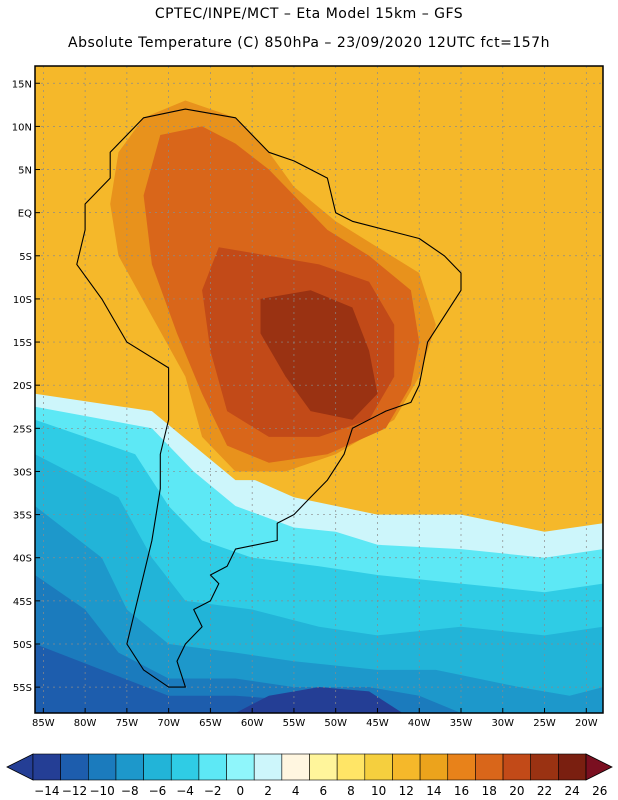  I want to click on colorbar-label: 8, so click(351, 791).